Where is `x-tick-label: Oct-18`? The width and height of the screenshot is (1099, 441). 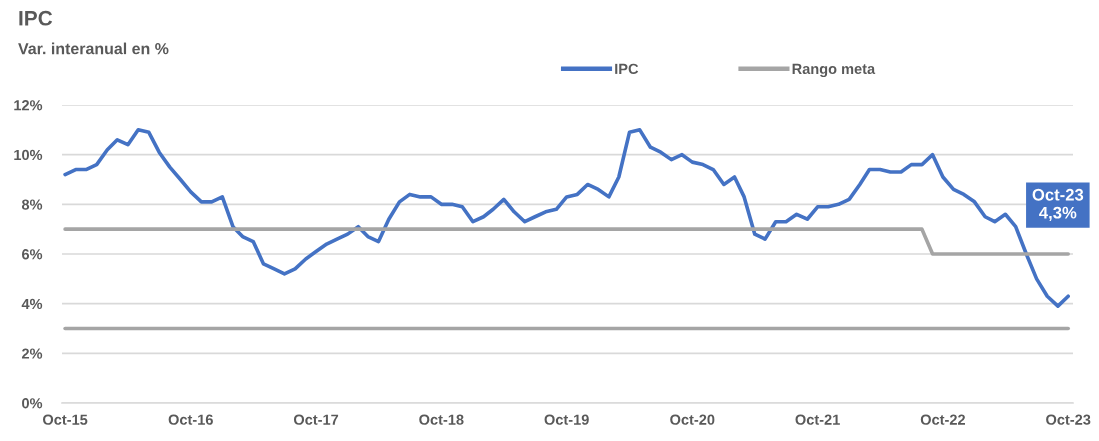
x-tick-label: Oct-18 is located at coordinates (441, 419).